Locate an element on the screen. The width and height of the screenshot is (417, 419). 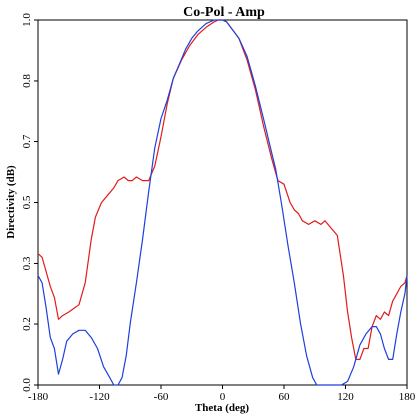
y-axis-label: Directivity (dB) is located at coordinates (11, 202).